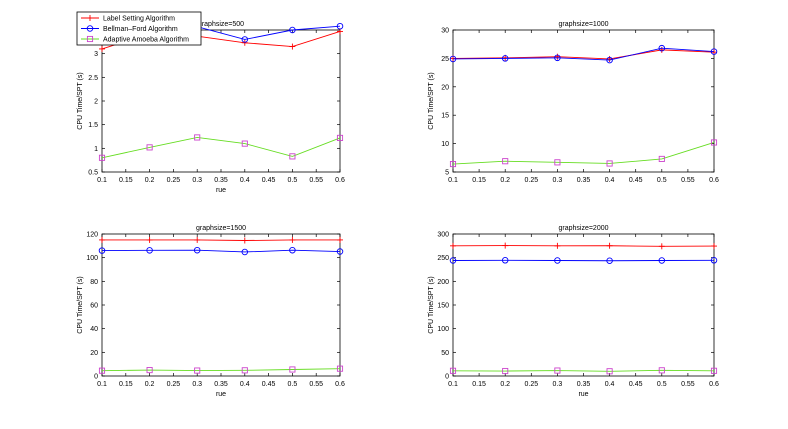  Describe the element at coordinates (447, 173) in the screenshot. I see `y-tick-label: 5` at that location.